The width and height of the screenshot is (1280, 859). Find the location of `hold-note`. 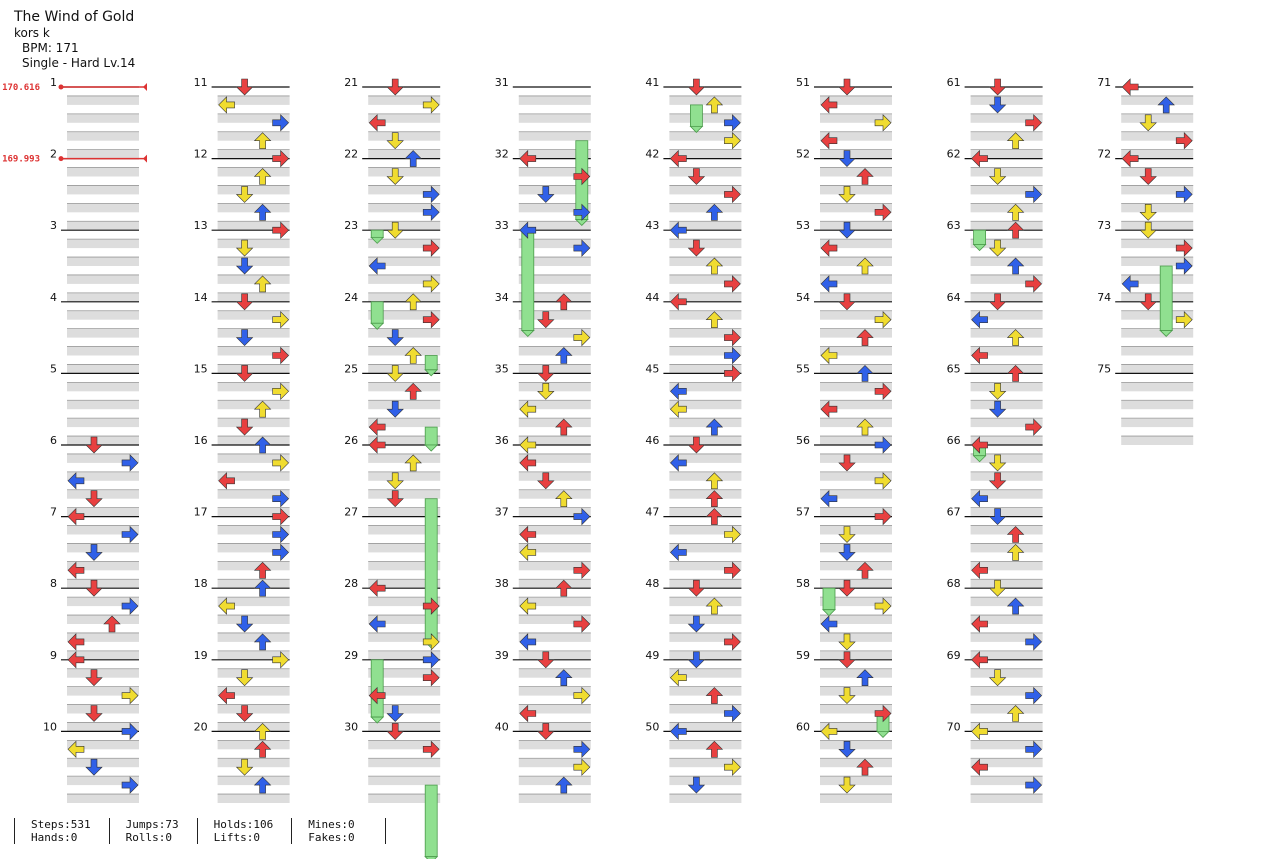

hold-note is located at coordinates (431, 573).